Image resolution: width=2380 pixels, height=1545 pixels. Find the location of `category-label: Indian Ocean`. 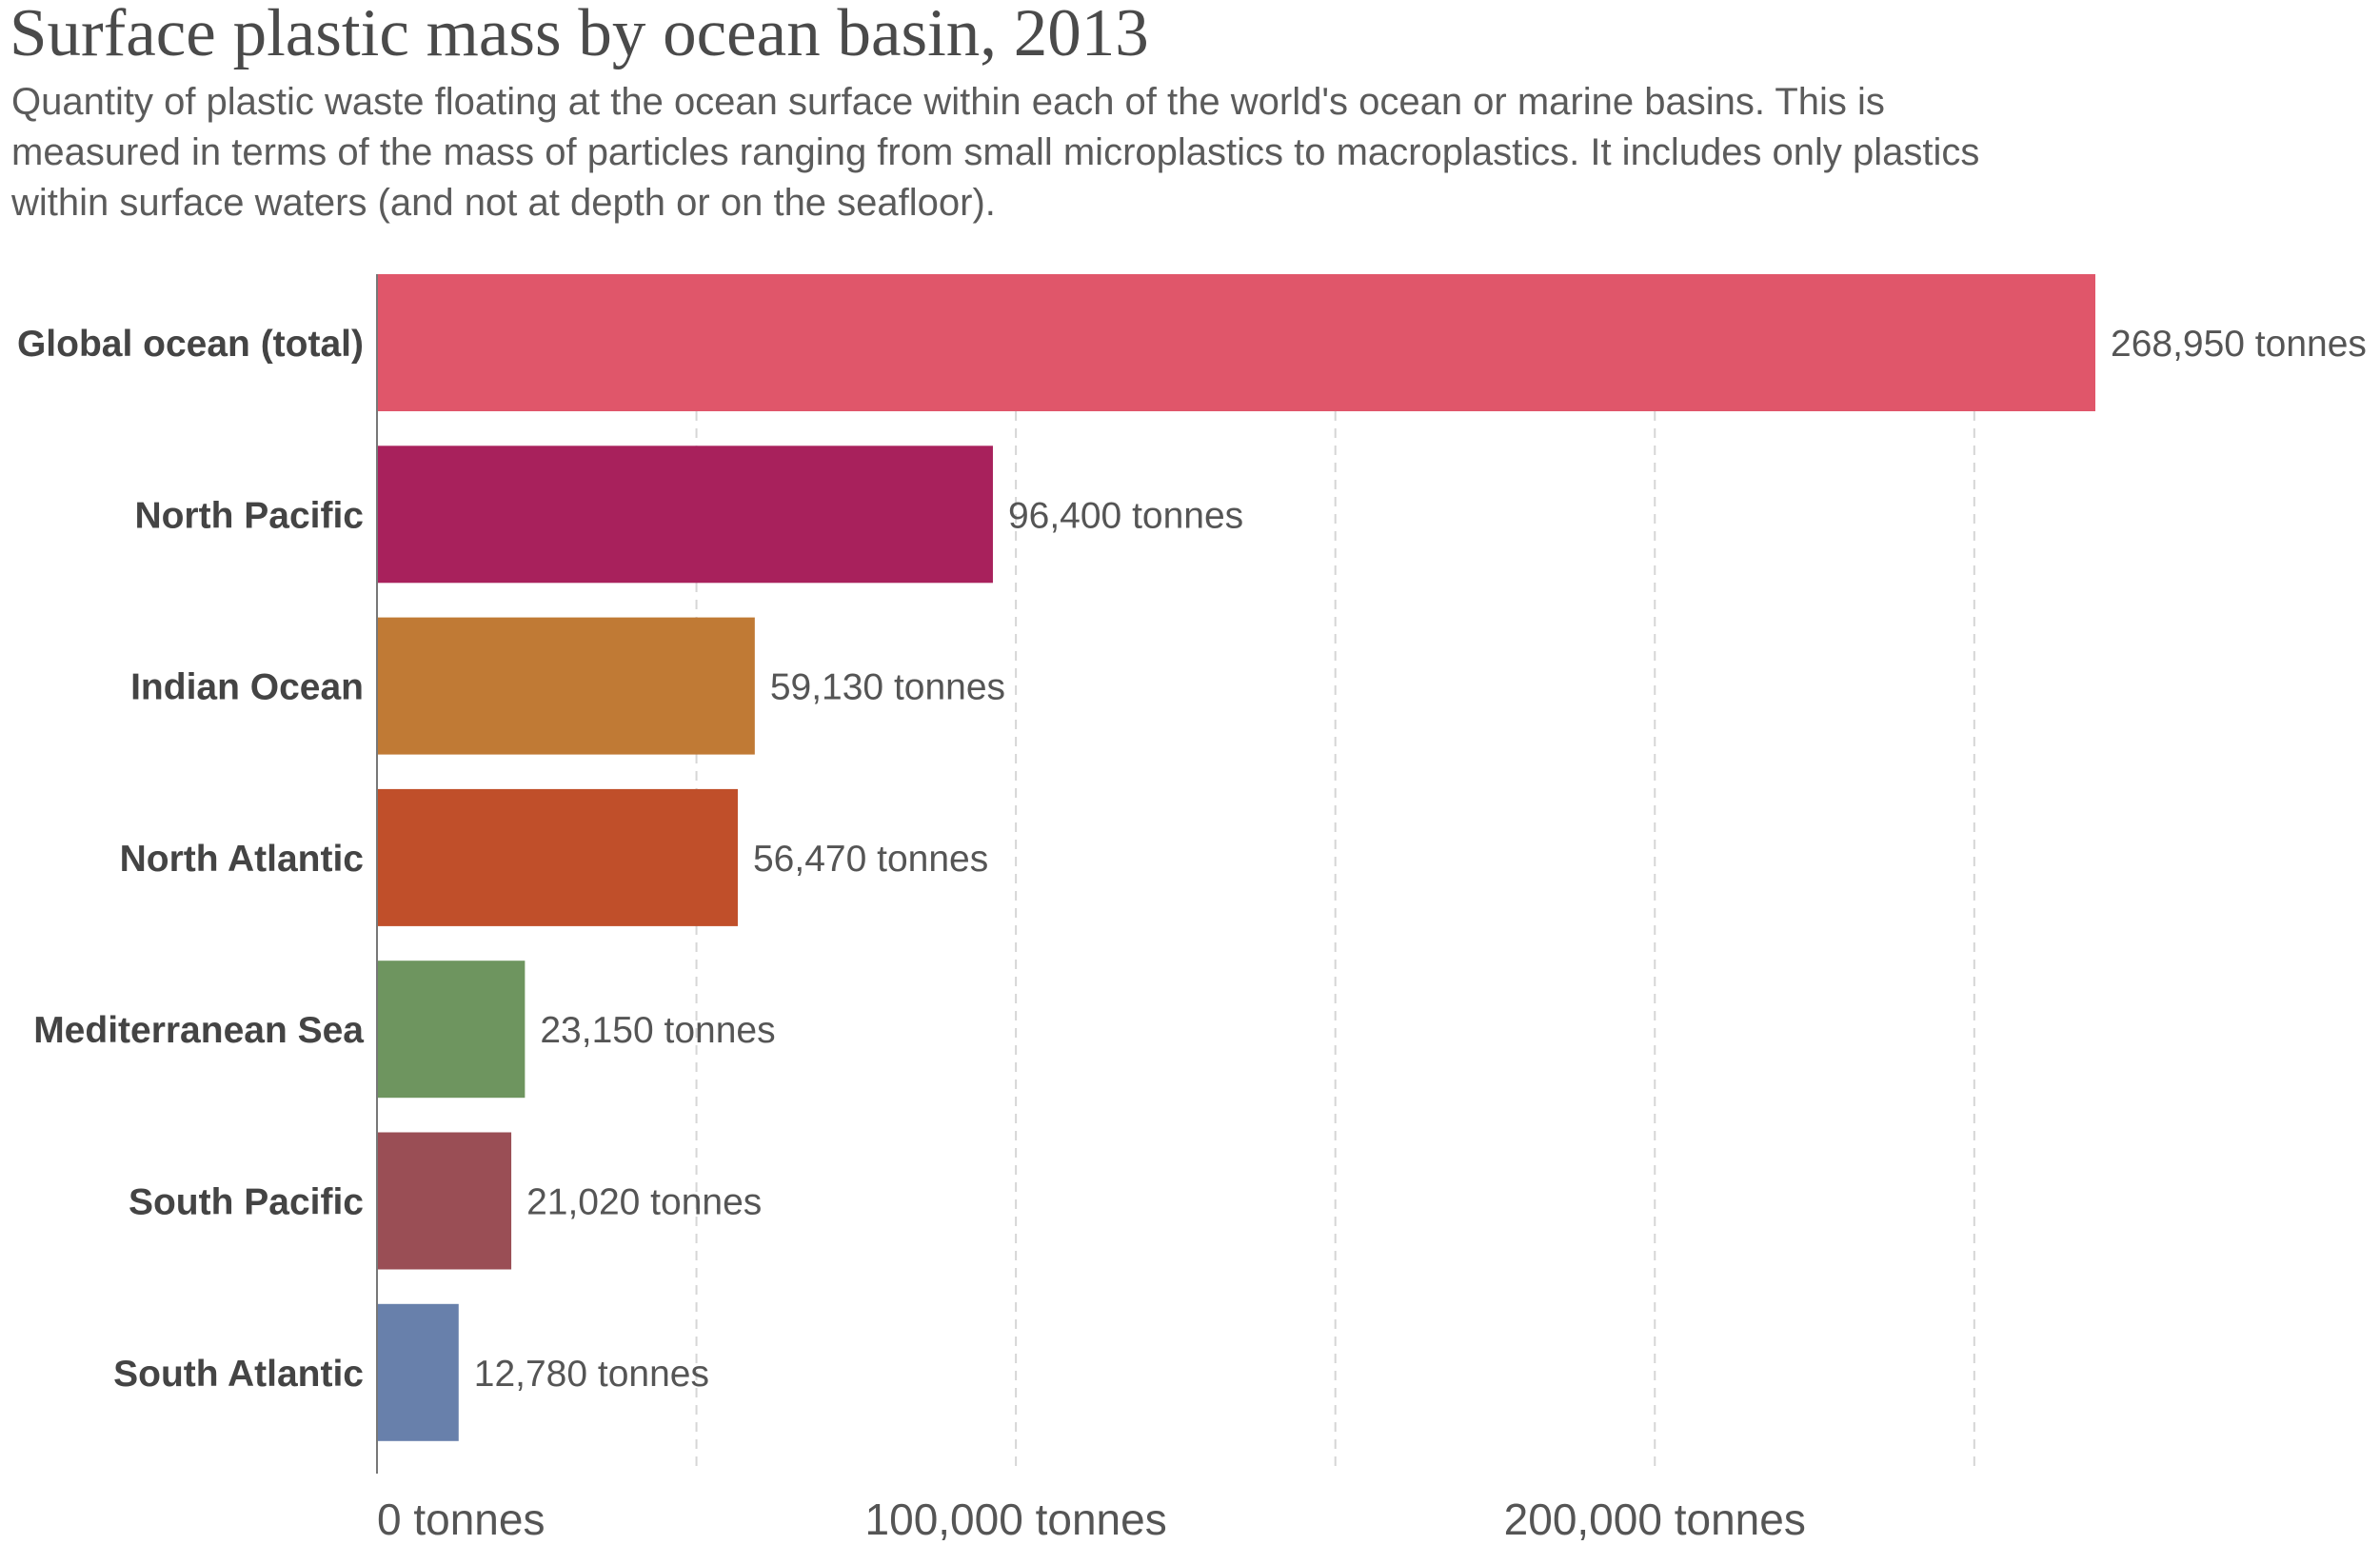

category-label: Indian Ocean is located at coordinates (247, 687).